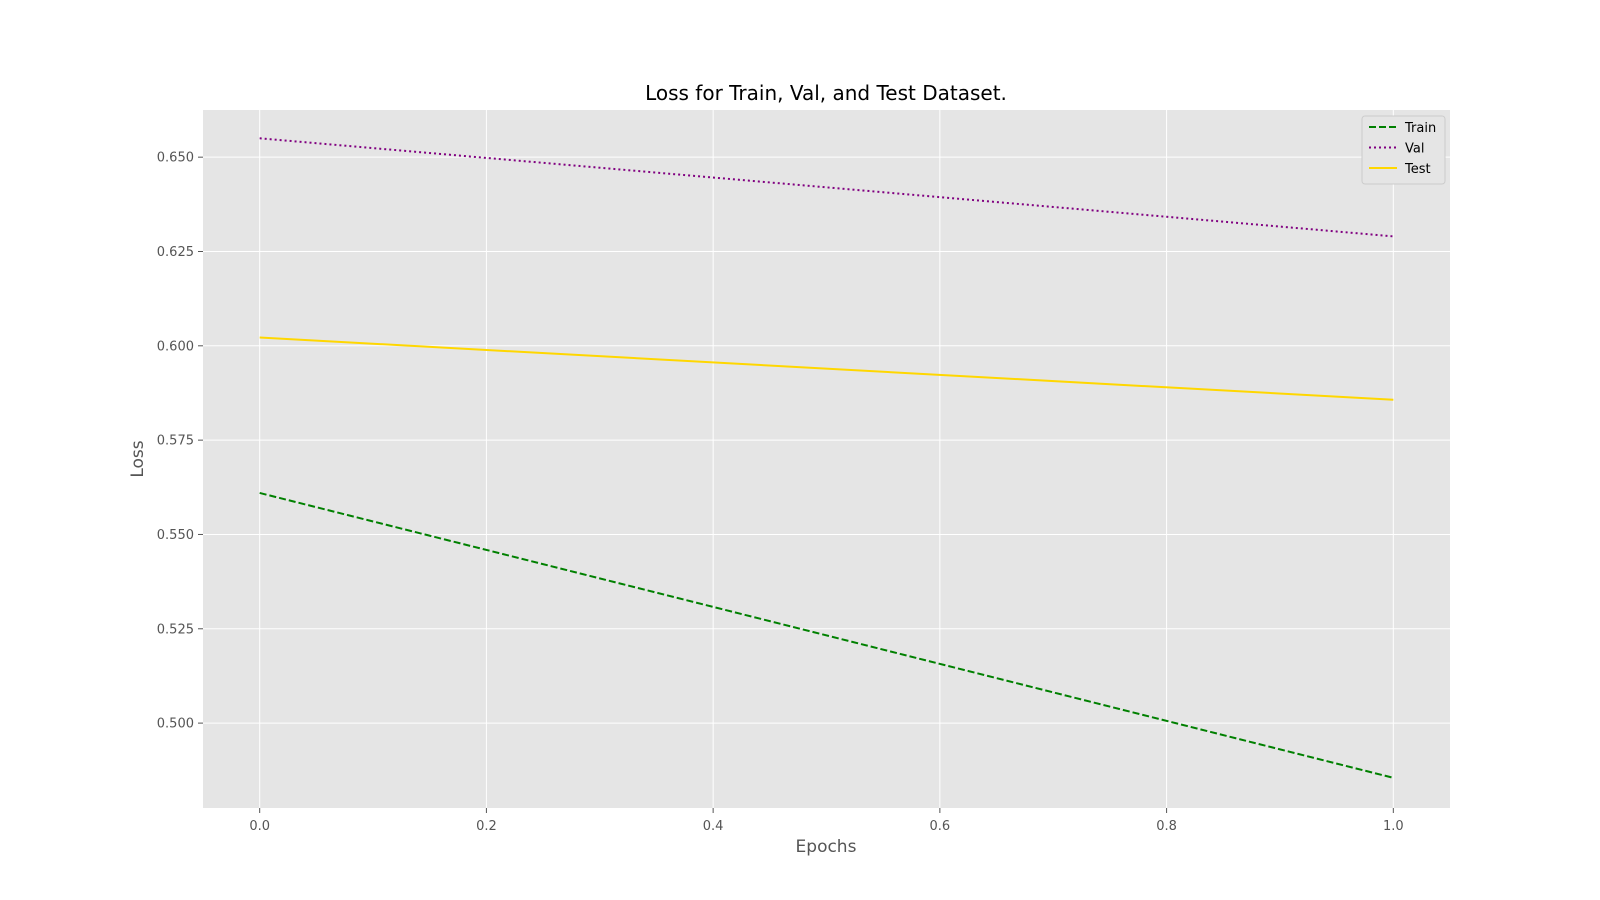 The width and height of the screenshot is (1600, 900). I want to click on legend-label: Val, so click(1414, 149).